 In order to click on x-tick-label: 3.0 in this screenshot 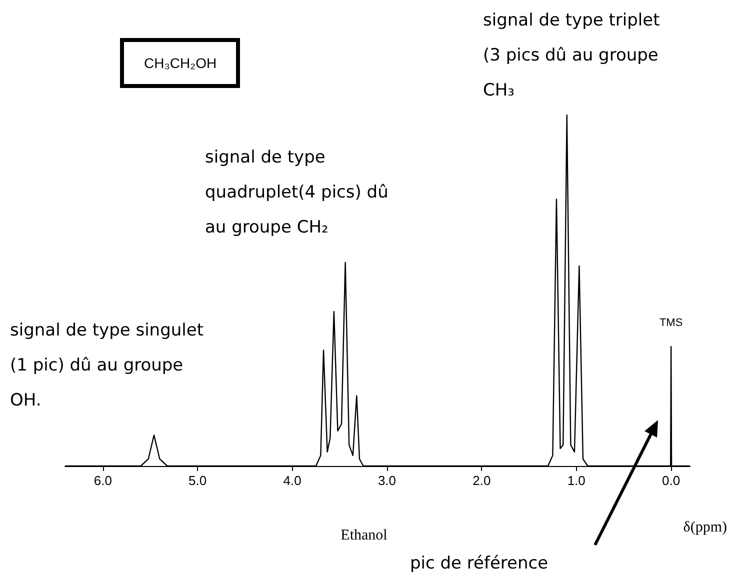, I will do `click(387, 480)`.